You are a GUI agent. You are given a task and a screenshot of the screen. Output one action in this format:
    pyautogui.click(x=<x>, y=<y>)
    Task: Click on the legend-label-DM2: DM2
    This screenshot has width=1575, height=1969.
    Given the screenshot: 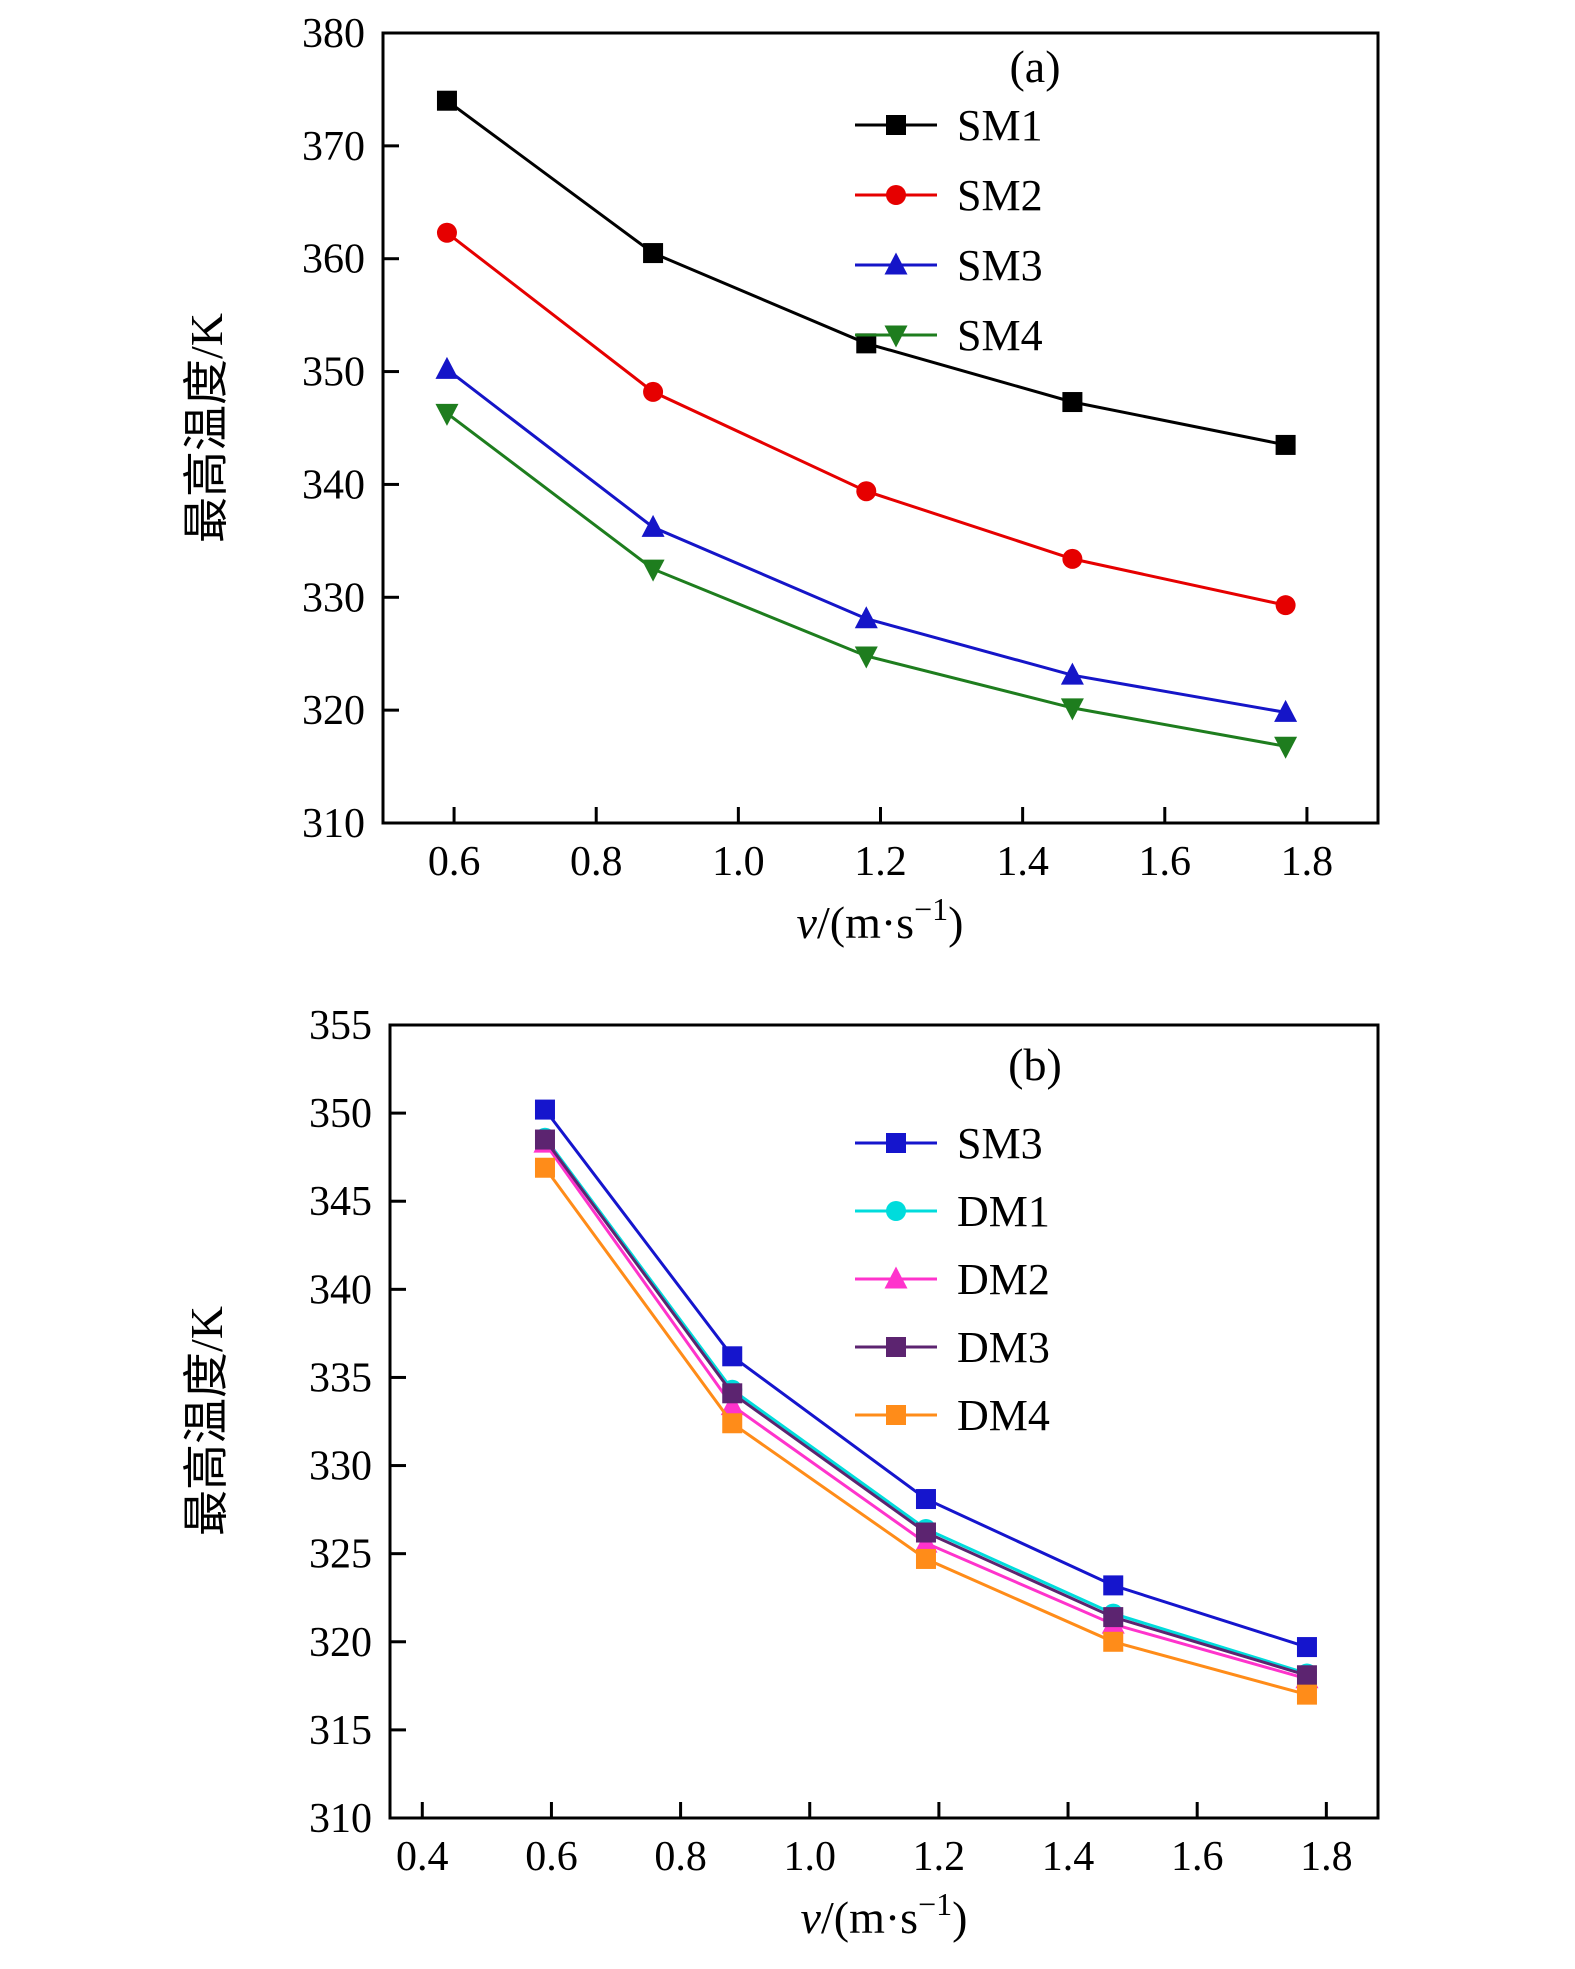 What is the action you would take?
    pyautogui.click(x=1003, y=1279)
    